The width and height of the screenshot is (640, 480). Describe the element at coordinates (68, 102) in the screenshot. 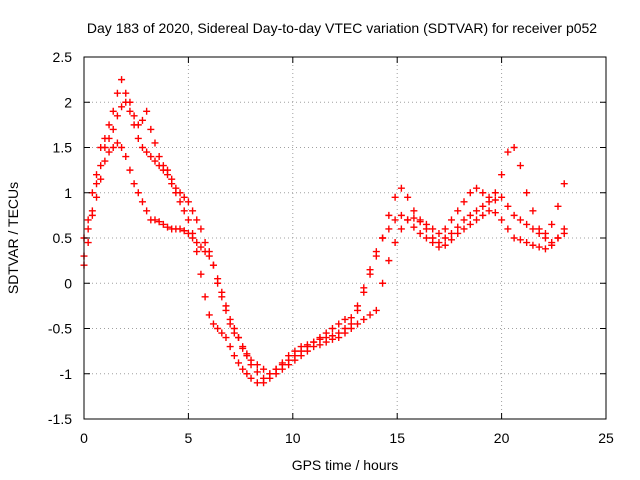

I see `y-tick-label: 2` at that location.